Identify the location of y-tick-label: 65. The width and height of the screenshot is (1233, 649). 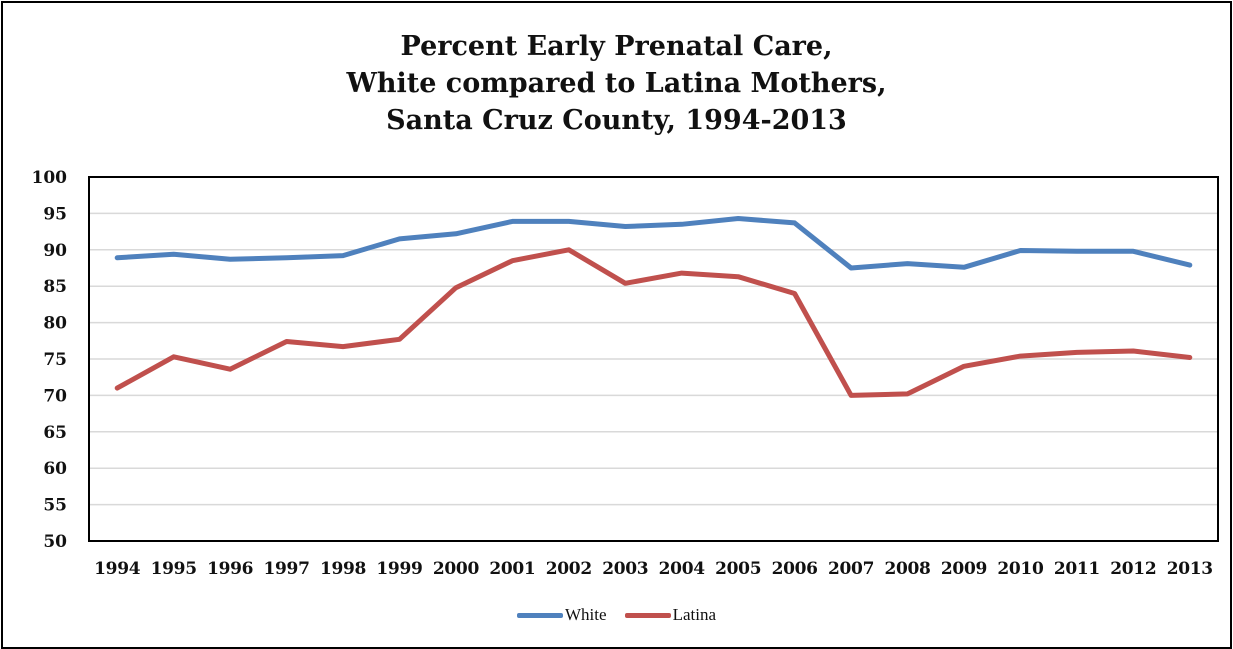
(55, 433).